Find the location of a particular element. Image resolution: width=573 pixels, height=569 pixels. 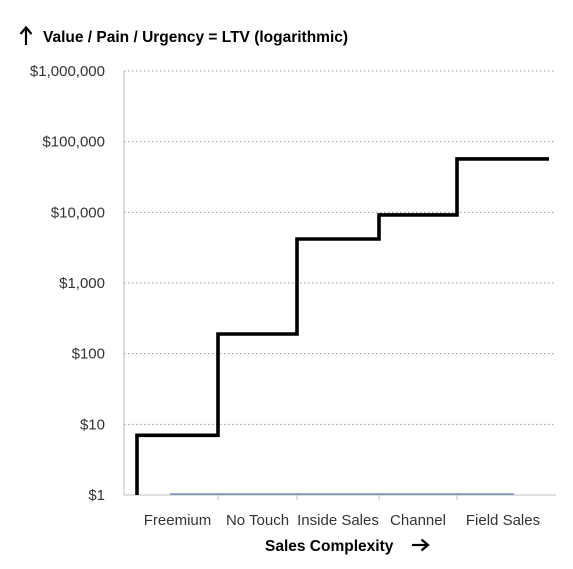

x-axis-label: Sales Complexity is located at coordinates (329, 546).